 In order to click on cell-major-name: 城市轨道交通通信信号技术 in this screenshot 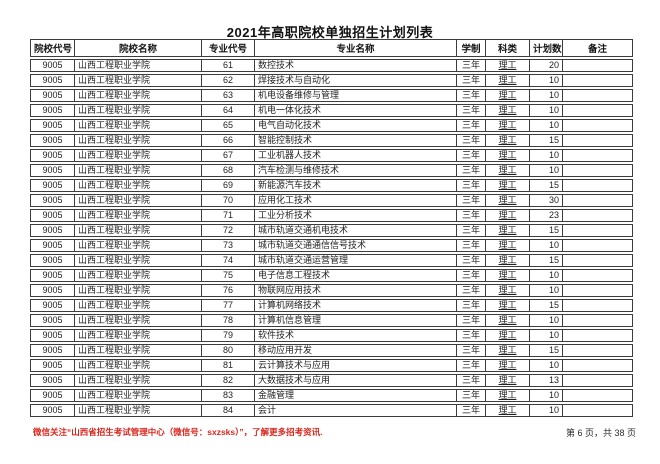, I will do `click(356, 245)`.